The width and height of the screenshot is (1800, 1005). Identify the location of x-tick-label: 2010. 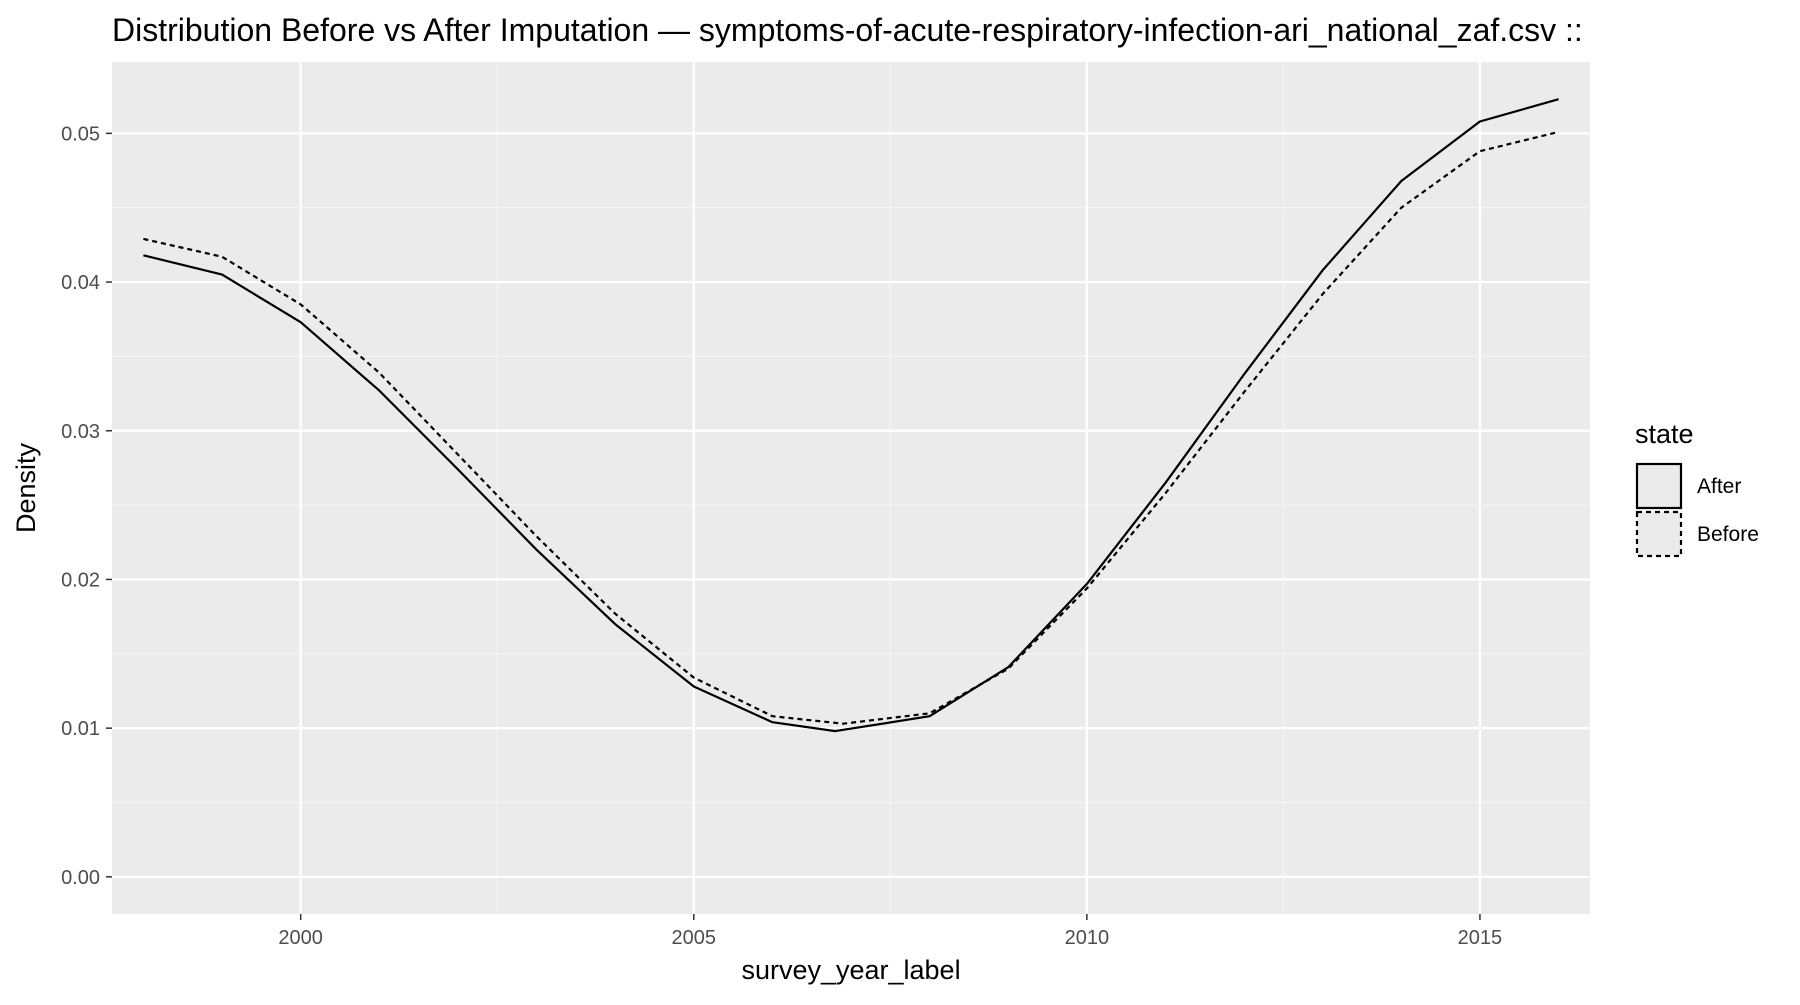
(1087, 938).